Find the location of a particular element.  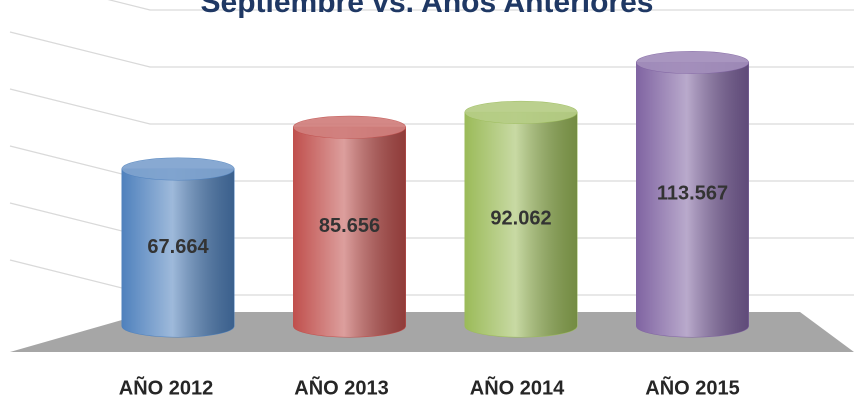

data-label: 85.656 is located at coordinates (349, 226).